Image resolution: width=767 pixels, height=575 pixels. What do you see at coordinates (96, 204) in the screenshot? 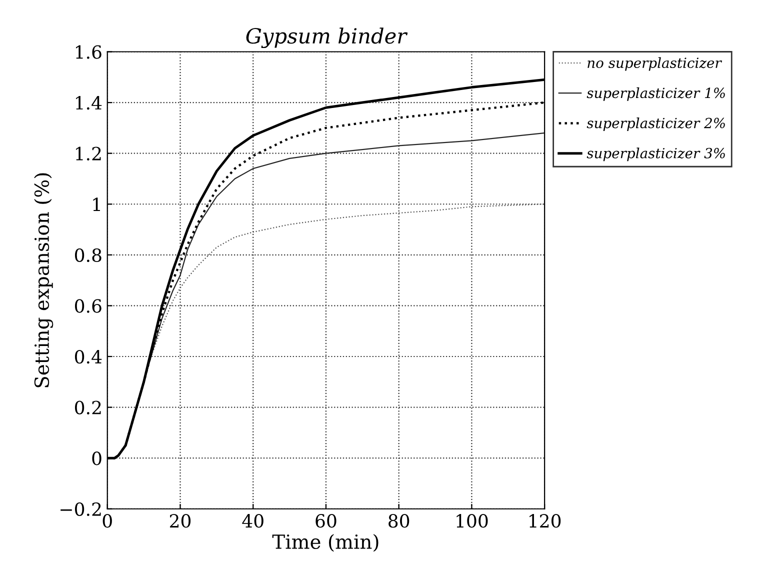
I see `y-tick-label: 1` at bounding box center [96, 204].